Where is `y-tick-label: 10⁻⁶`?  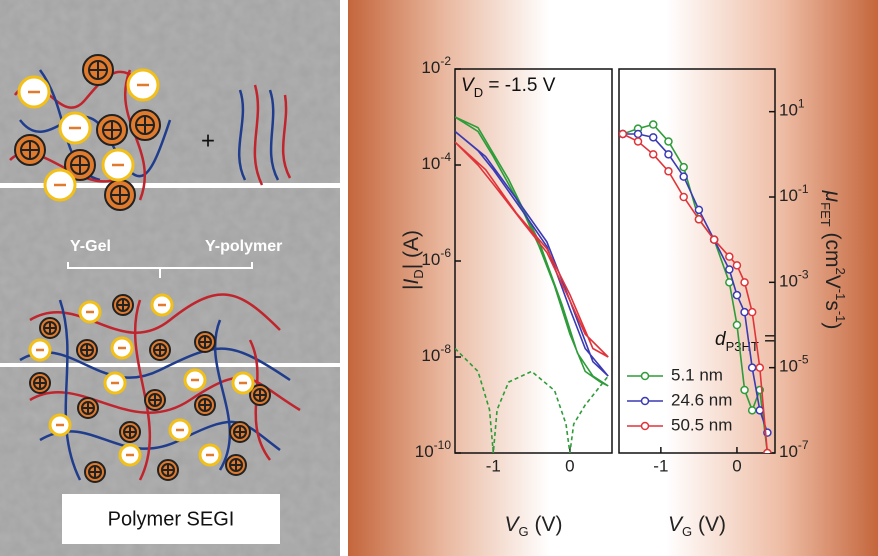 y-tick-label: 10⁻⁶ is located at coordinates (436, 257).